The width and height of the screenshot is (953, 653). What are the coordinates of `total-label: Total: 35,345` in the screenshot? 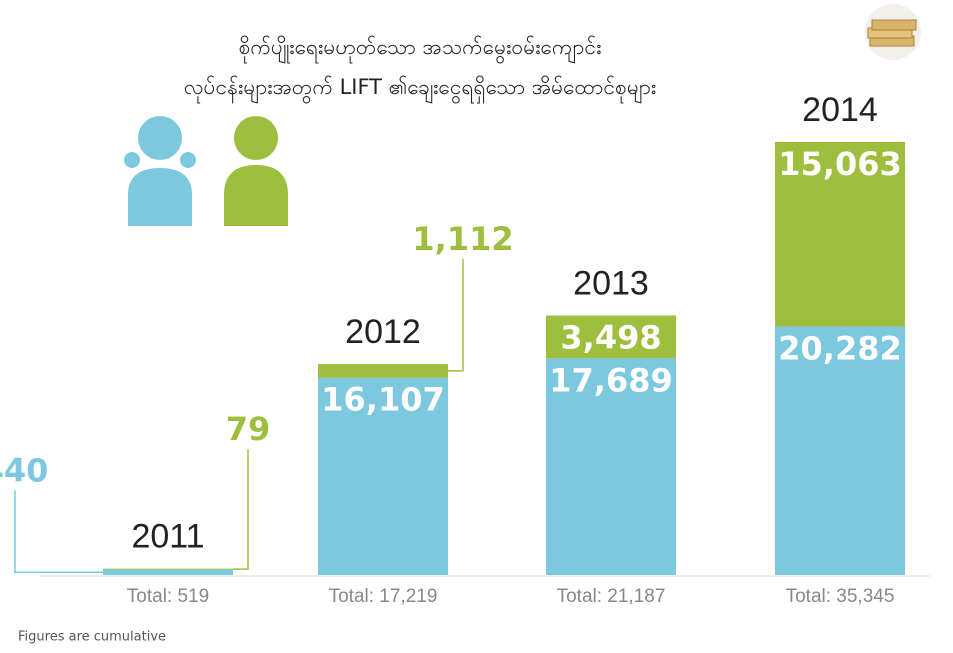 It's located at (840, 596).